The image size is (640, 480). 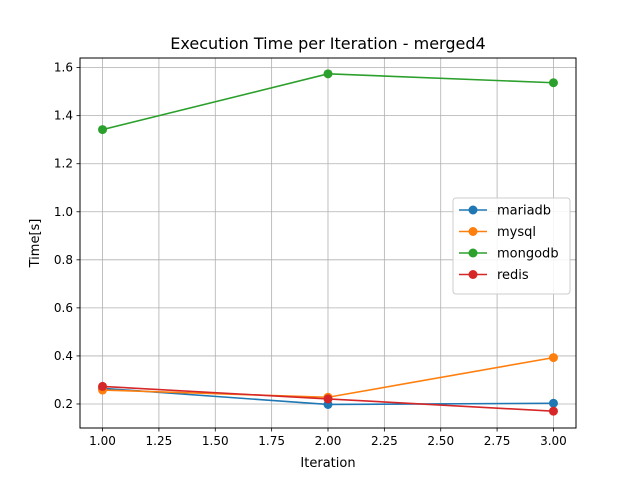 I want to click on y-tick-label: 0.6, so click(x=63, y=308).